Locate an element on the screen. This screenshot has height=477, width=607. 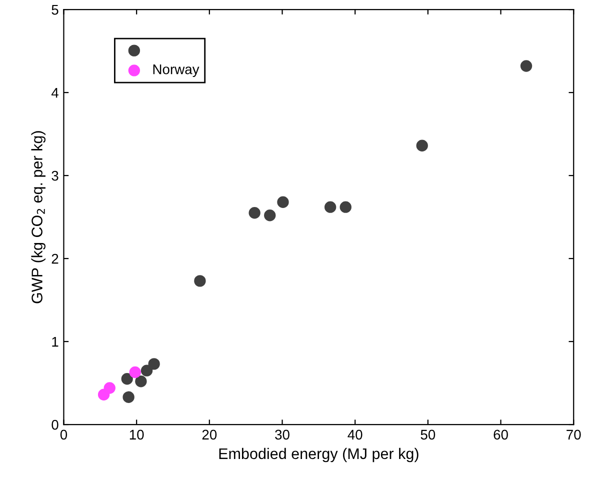
x-tick-label: 0 is located at coordinates (64, 435).